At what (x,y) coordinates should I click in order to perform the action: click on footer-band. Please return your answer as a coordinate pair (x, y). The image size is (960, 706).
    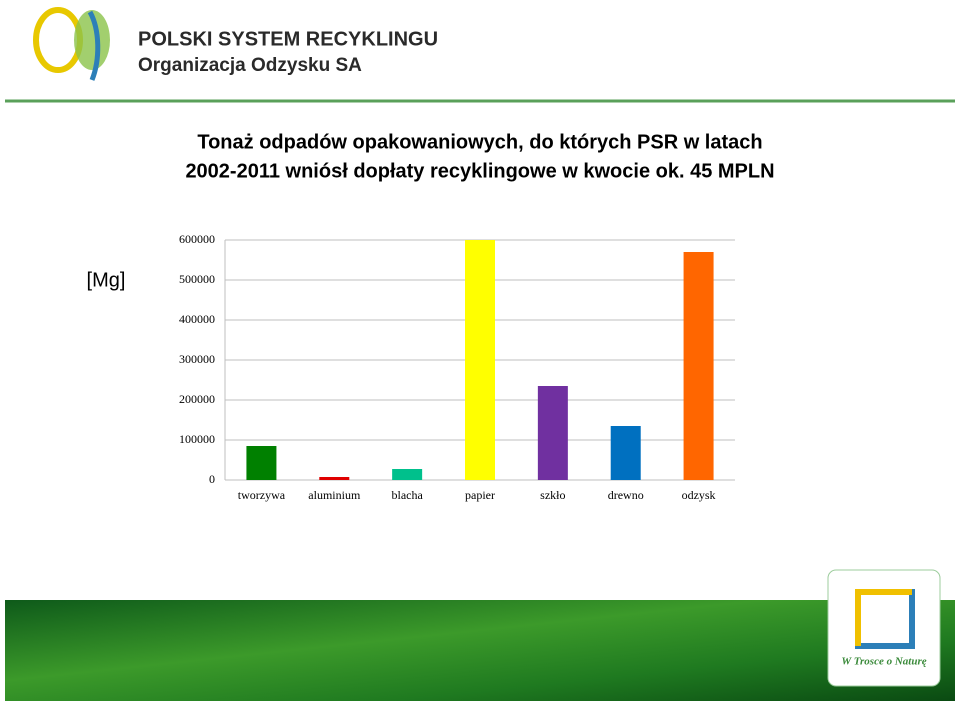
    Looking at the image, I should click on (480, 650).